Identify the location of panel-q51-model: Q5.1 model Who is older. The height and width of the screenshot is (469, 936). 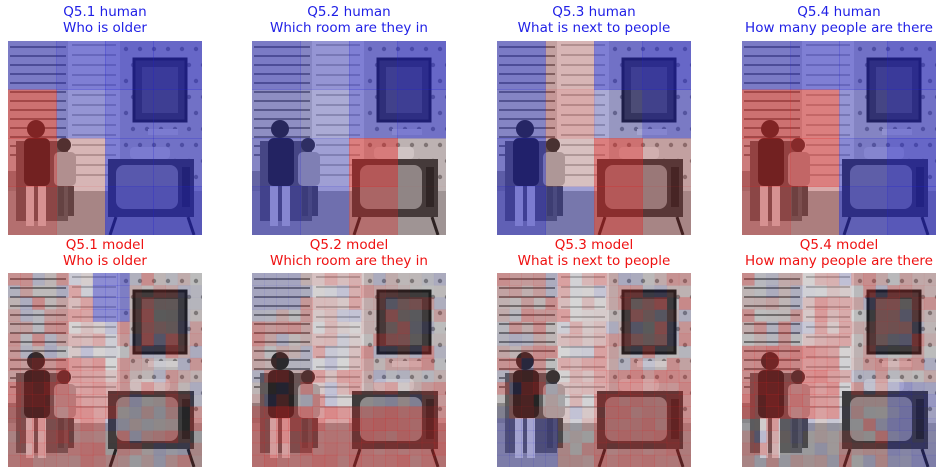
(105, 352).